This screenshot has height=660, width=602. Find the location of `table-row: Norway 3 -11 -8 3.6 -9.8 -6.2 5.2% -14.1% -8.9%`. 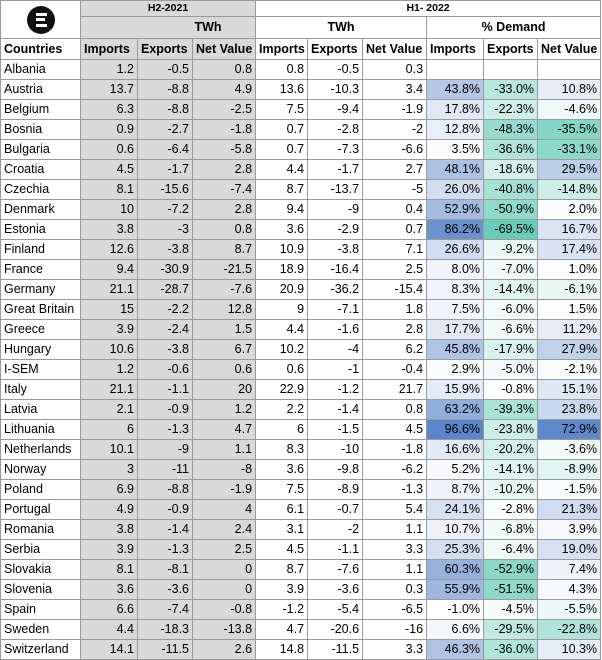

table-row: Norway 3 -11 -8 3.6 -9.8 -6.2 5.2% -14.1% -8.9% is located at coordinates (301, 469).